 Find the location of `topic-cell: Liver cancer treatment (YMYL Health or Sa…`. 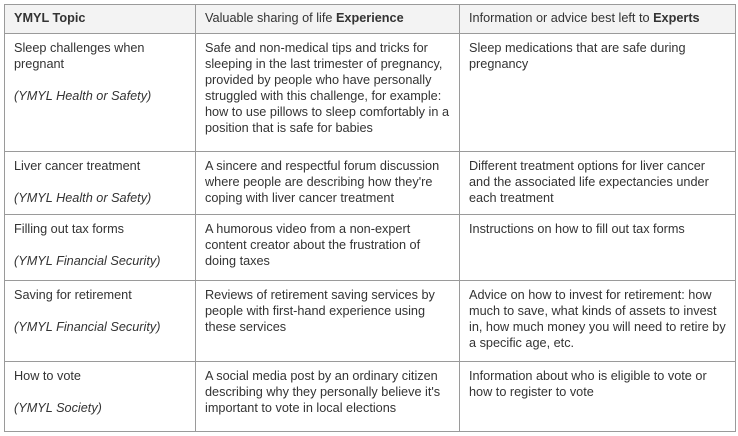

topic-cell: Liver cancer treatment (YMYL Health or Sa… is located at coordinates (100, 183).